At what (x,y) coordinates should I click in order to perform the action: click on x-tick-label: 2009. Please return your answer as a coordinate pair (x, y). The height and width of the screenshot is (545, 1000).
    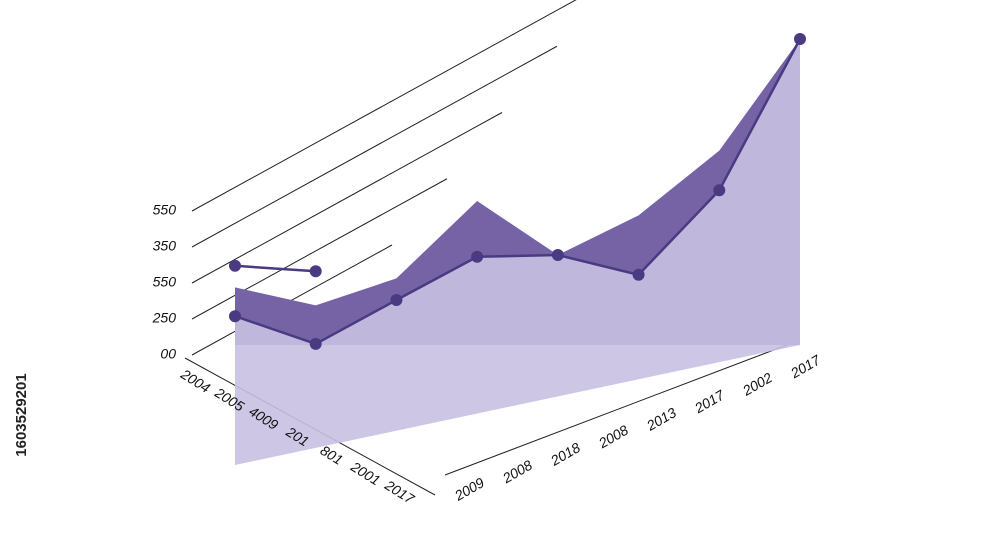
    Looking at the image, I should click on (469, 489).